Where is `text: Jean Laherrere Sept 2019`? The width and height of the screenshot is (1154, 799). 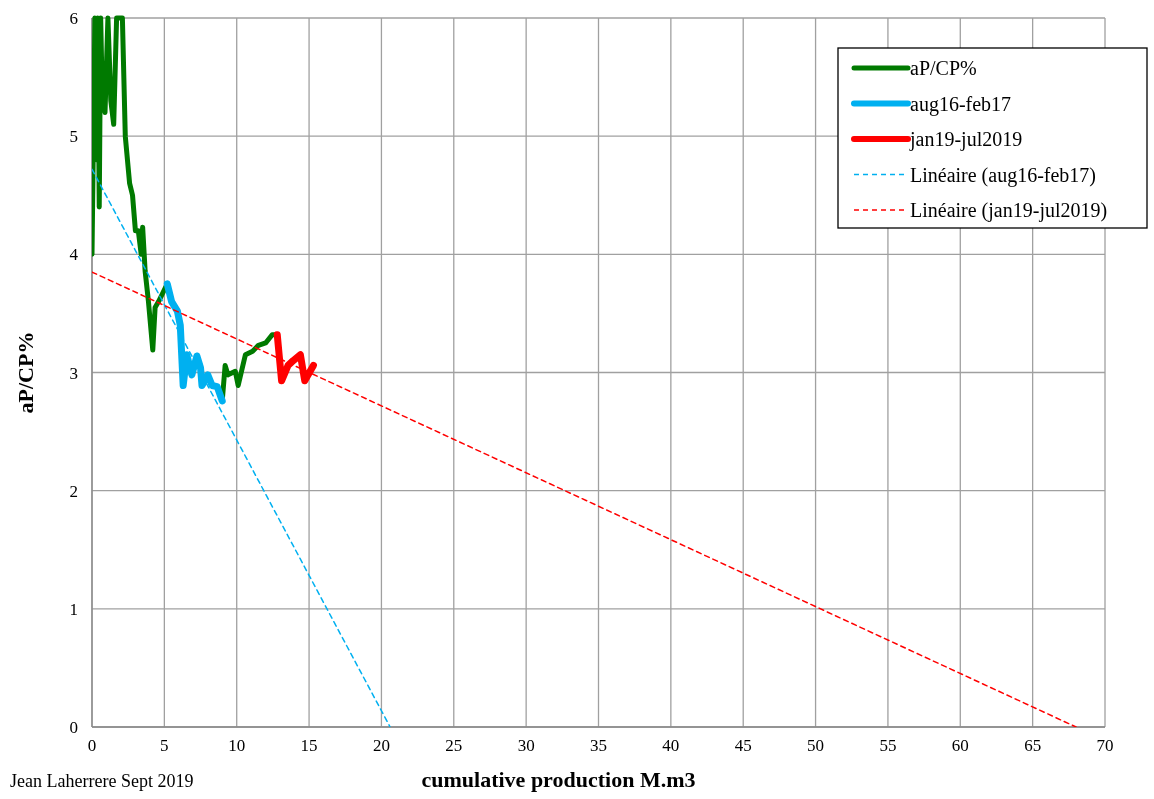
text: Jean Laherrere Sept 2019 is located at coordinates (102, 781).